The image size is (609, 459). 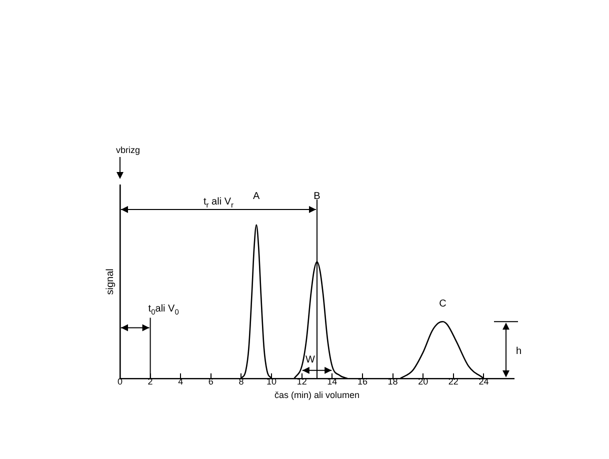 I want to click on annotation: W, so click(x=311, y=360).